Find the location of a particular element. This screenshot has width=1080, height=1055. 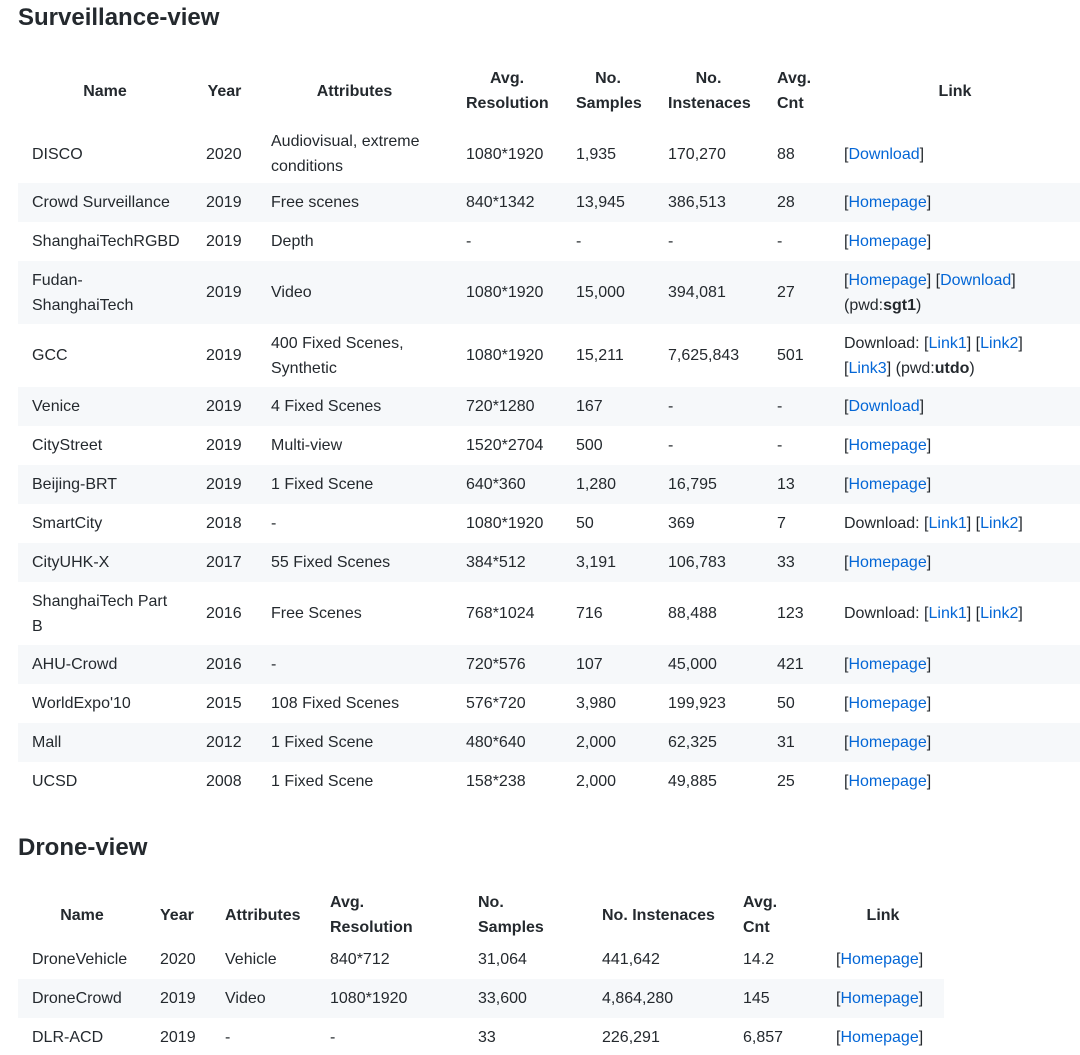

cell-resolution: 158*238 is located at coordinates (496, 781).